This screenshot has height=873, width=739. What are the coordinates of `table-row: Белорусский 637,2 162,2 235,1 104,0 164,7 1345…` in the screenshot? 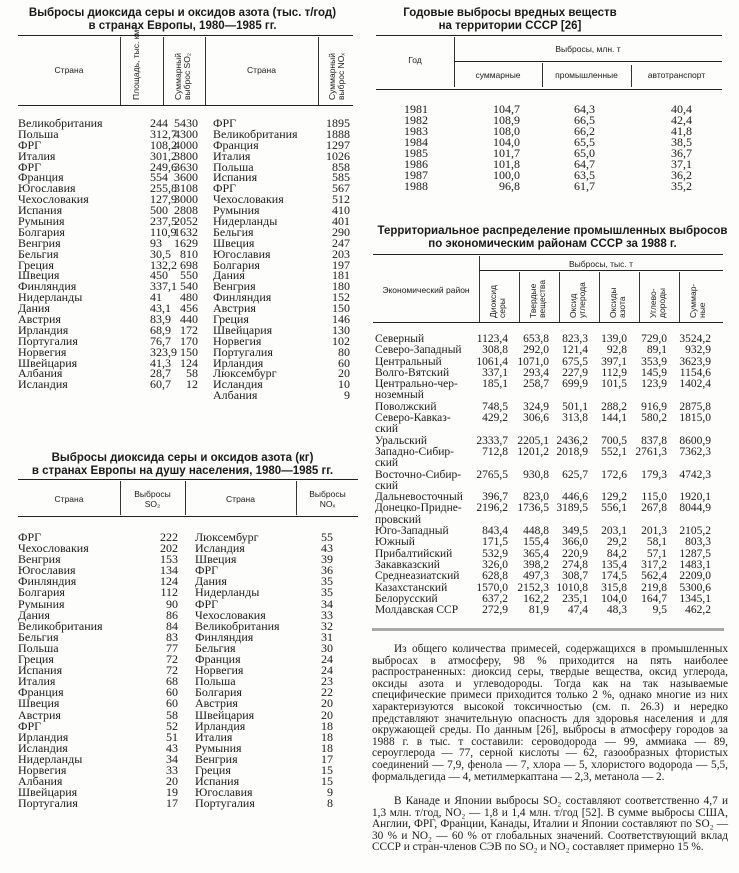 It's located at (545, 599).